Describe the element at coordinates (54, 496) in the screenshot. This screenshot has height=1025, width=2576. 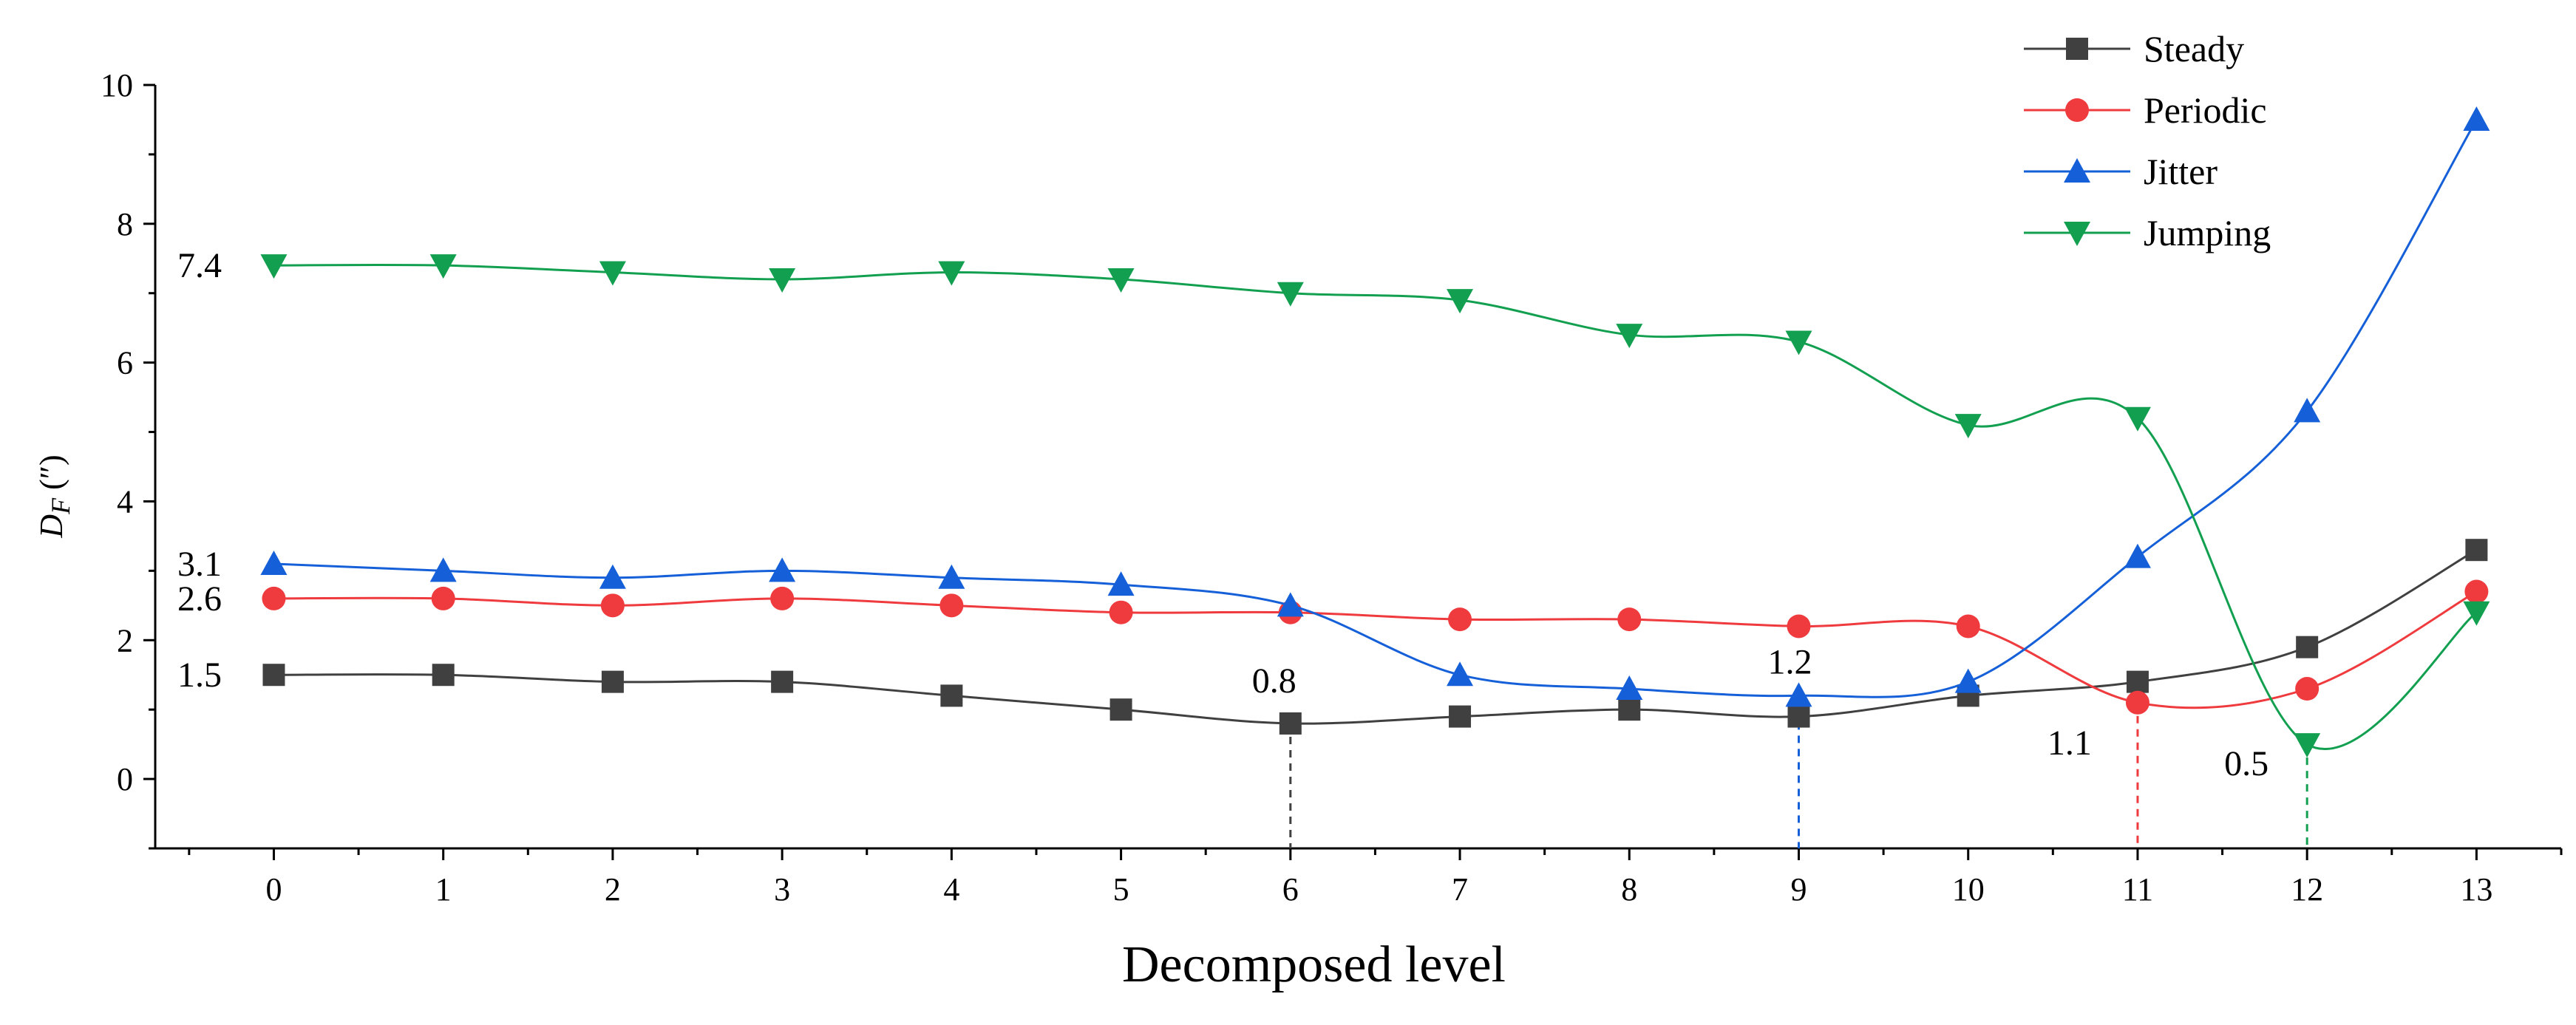
I see `y-axis-title: DF (″)` at that location.